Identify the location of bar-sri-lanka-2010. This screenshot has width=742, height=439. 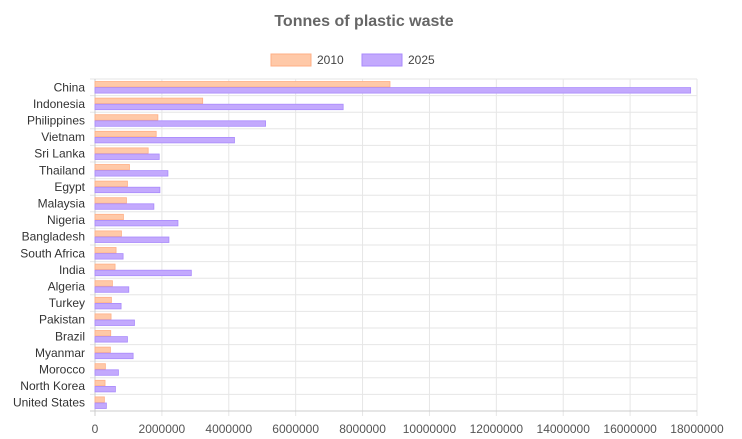
(121, 150).